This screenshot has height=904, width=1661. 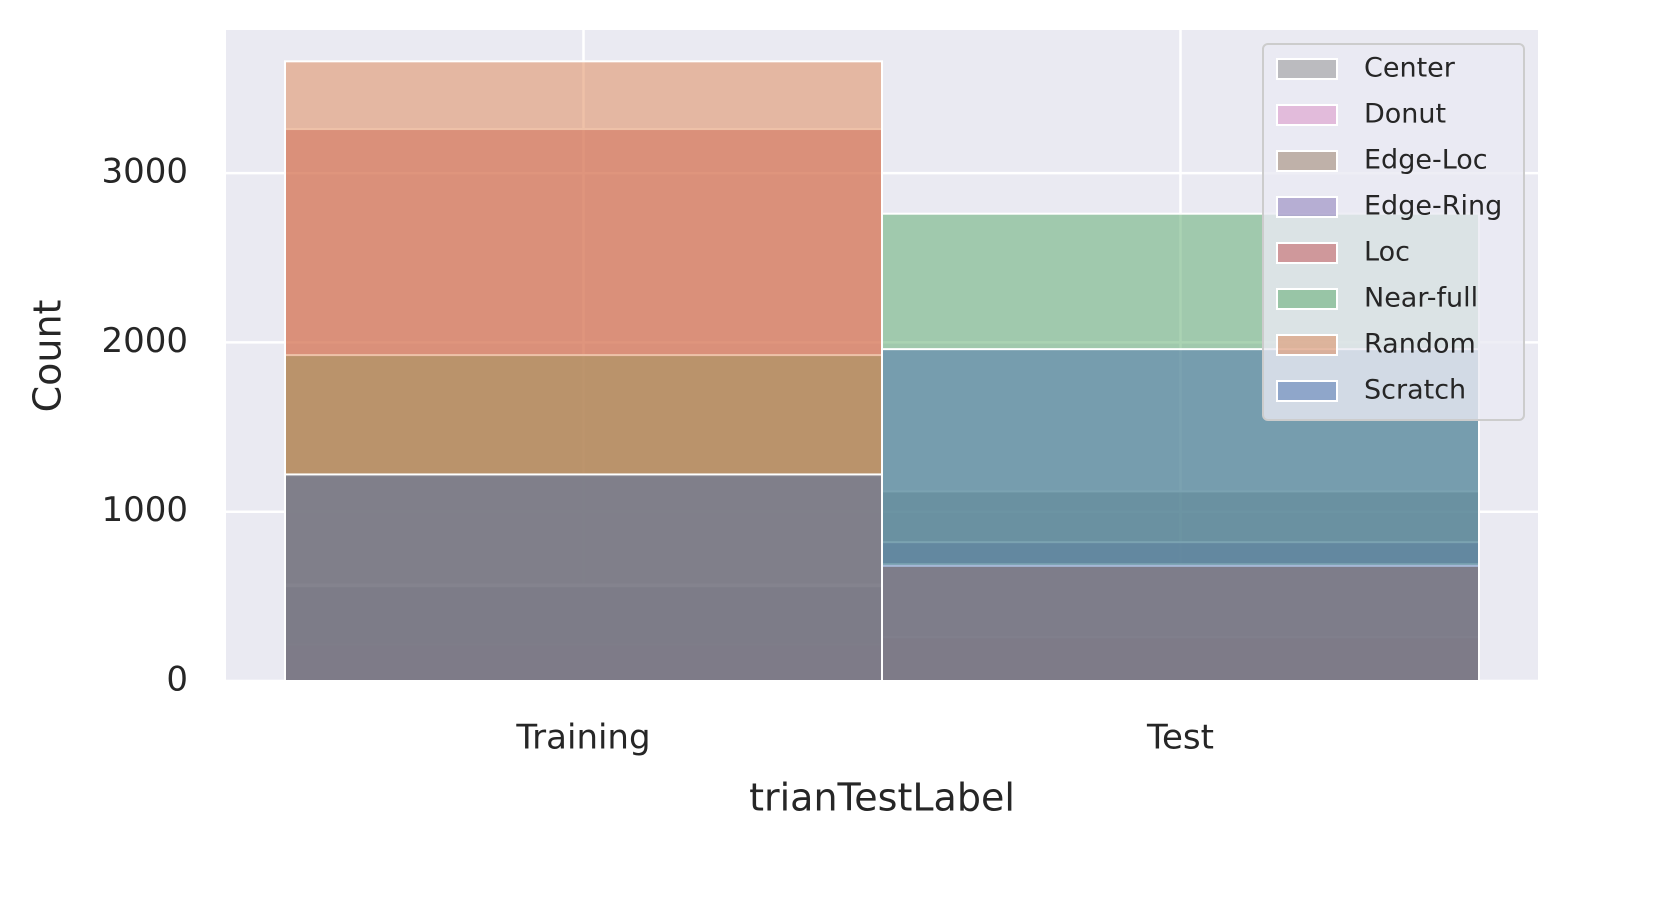 What do you see at coordinates (144, 510) in the screenshot?
I see `y-tick-label: 1000` at bounding box center [144, 510].